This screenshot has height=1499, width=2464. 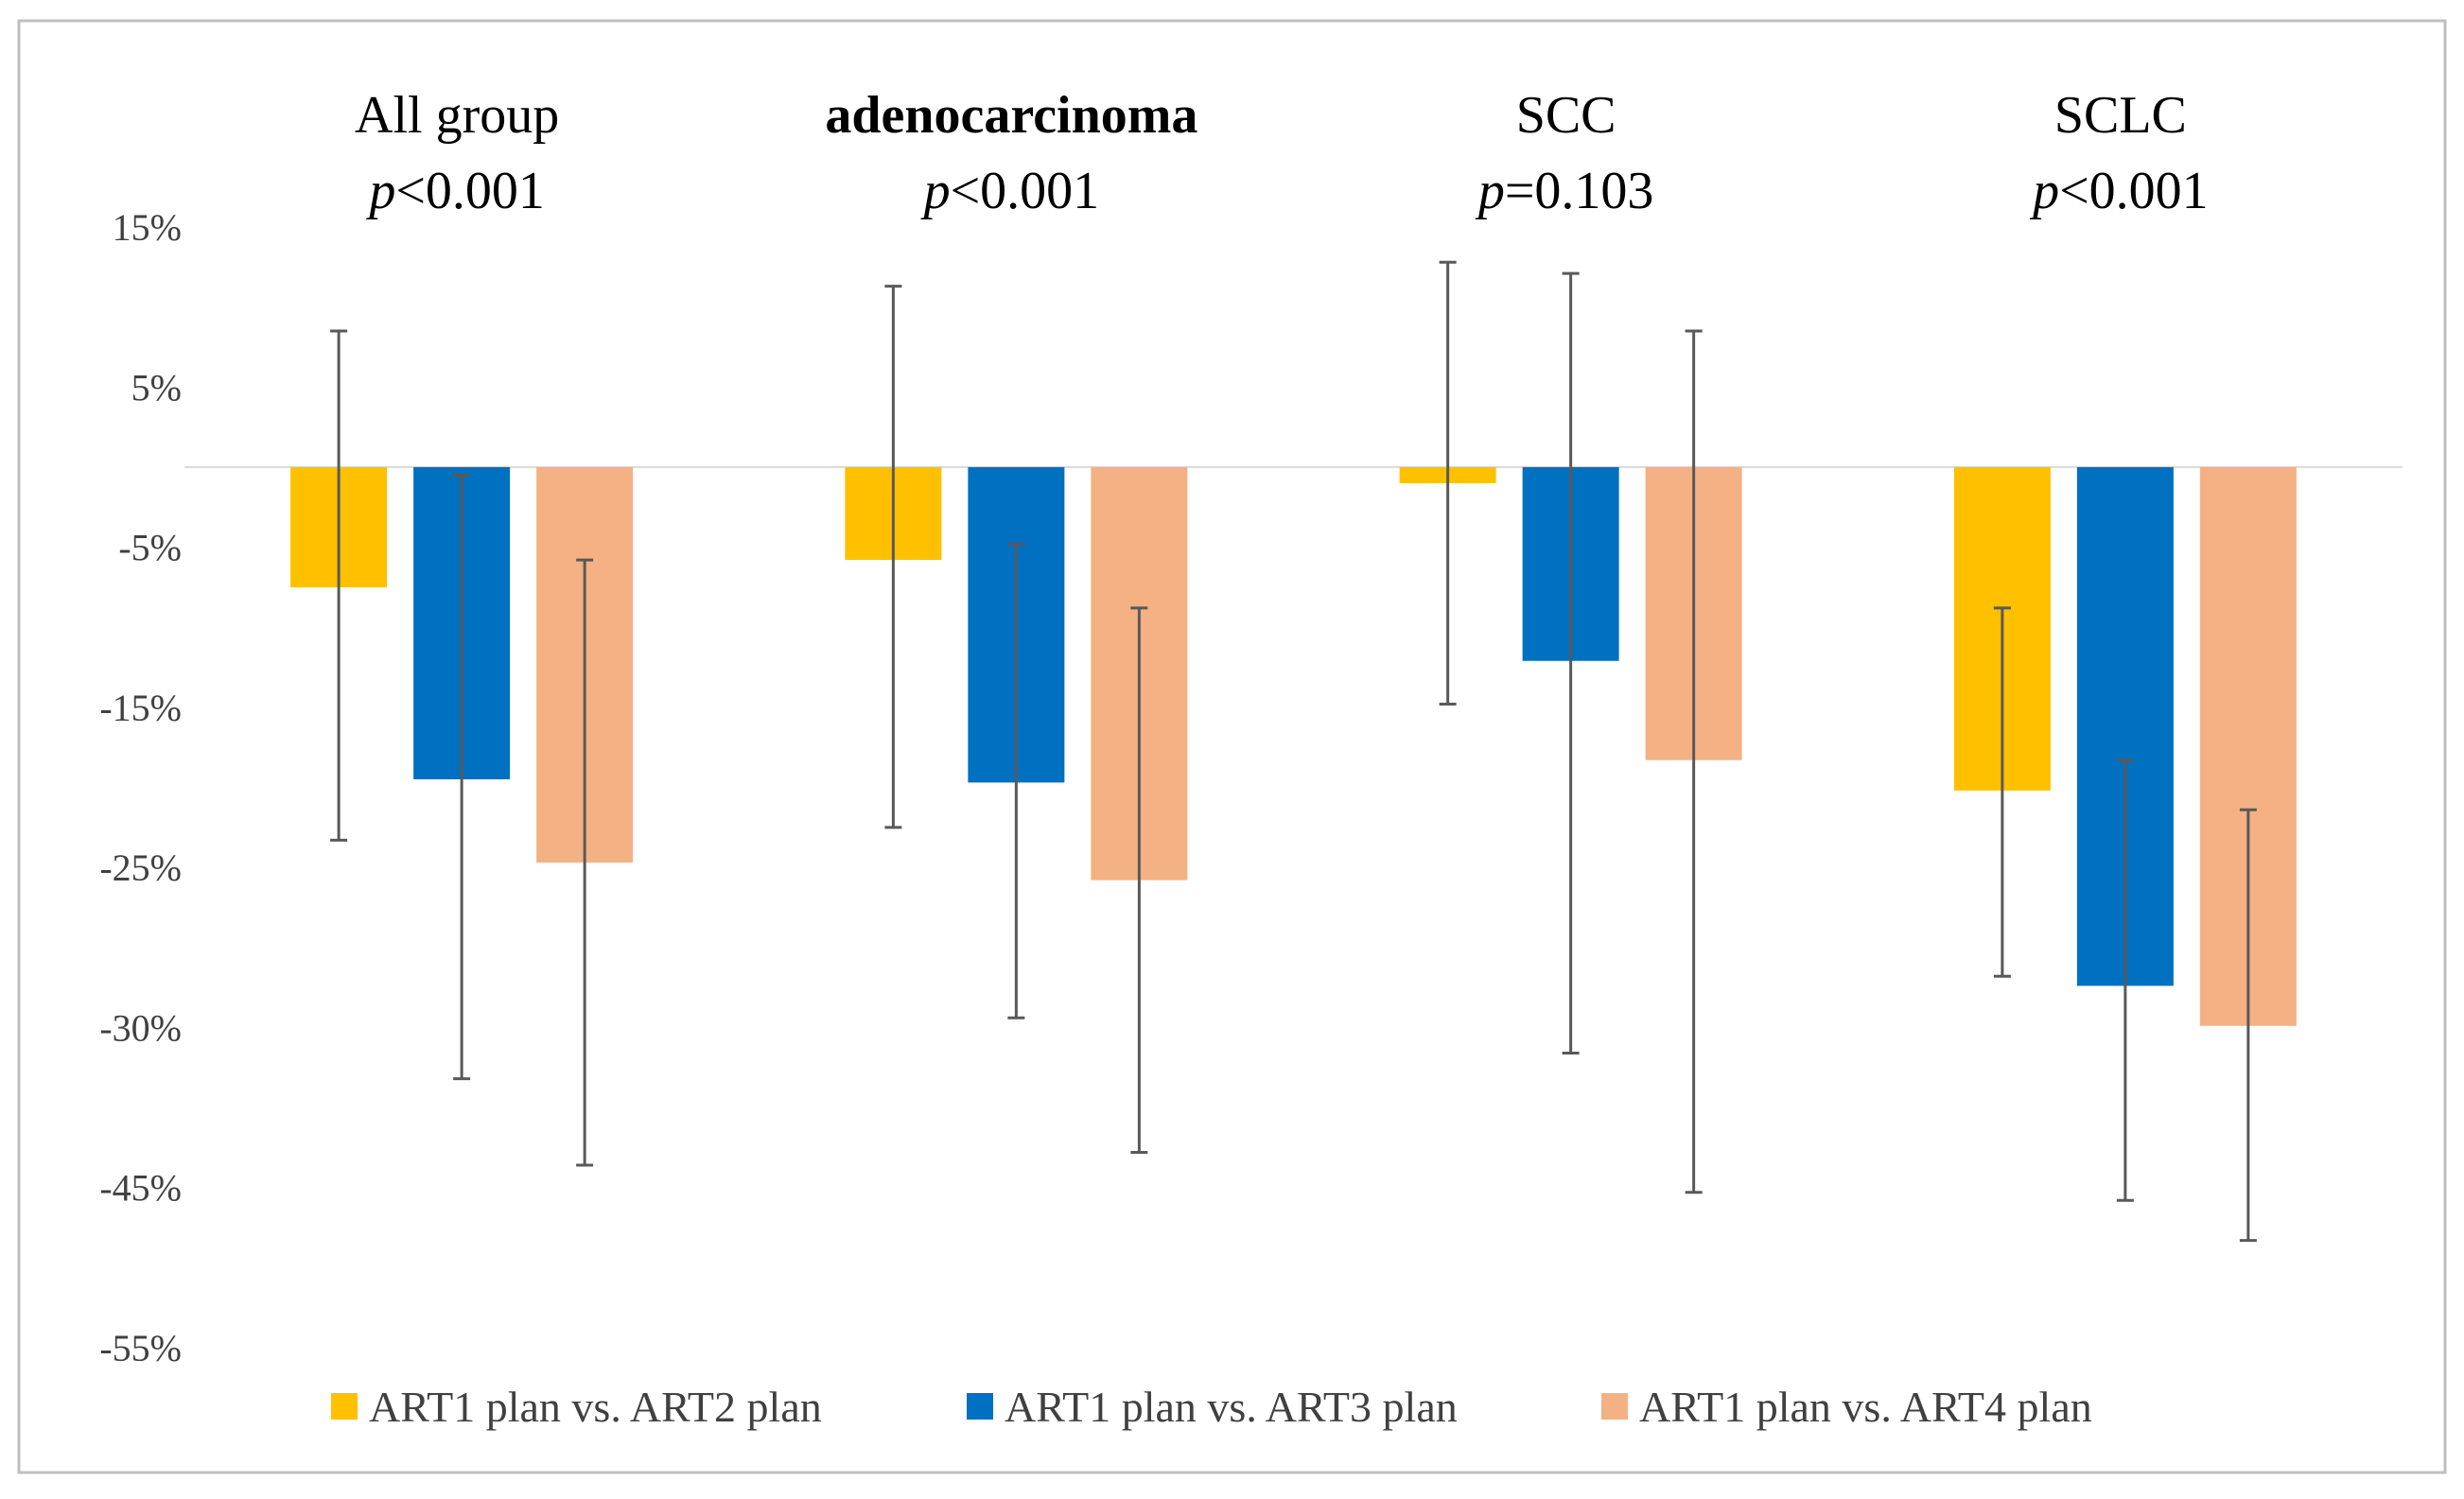 I want to click on y-tick-label: -15%, so click(x=140, y=708).